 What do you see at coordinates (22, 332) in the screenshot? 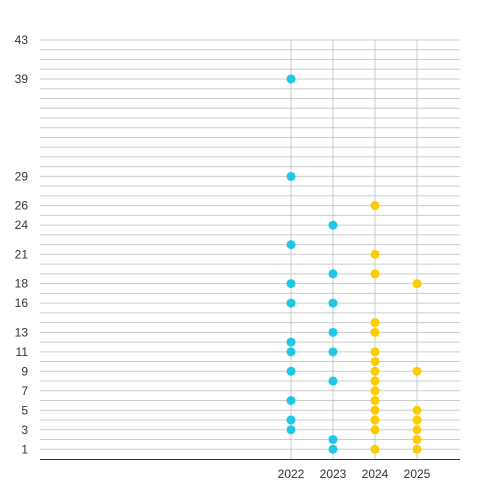
I see `y-tick-label: 13` at bounding box center [22, 332].